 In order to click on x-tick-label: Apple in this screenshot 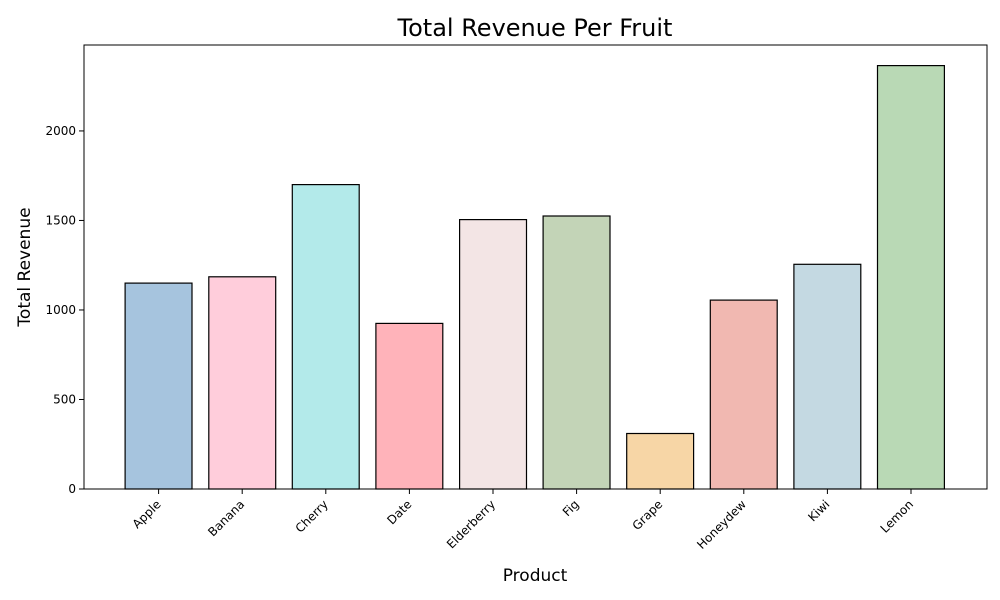, I will do `click(147, 514)`.